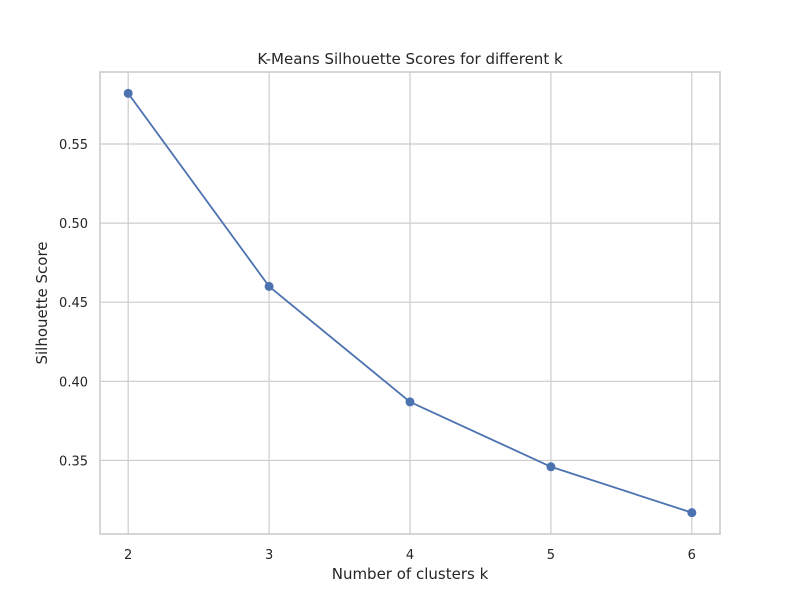  I want to click on x-tick-label: 4, so click(410, 555).